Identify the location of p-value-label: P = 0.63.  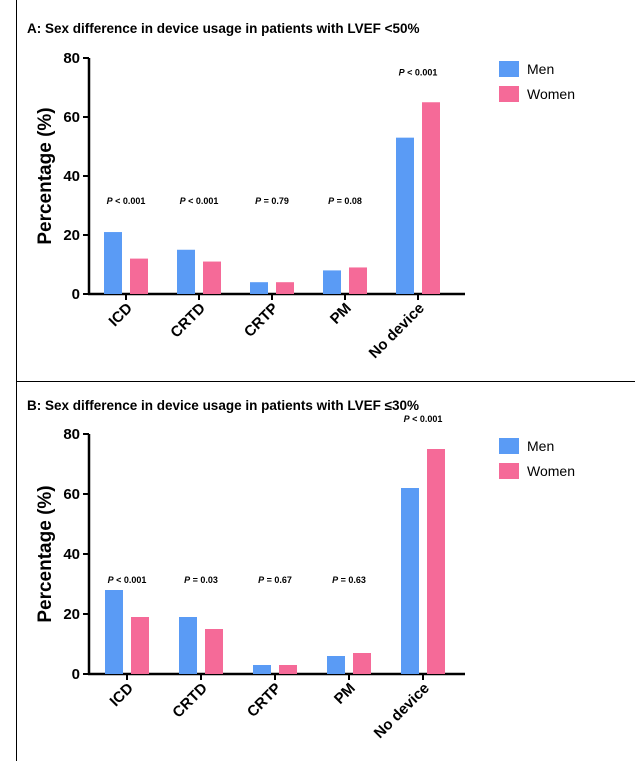
(349, 580).